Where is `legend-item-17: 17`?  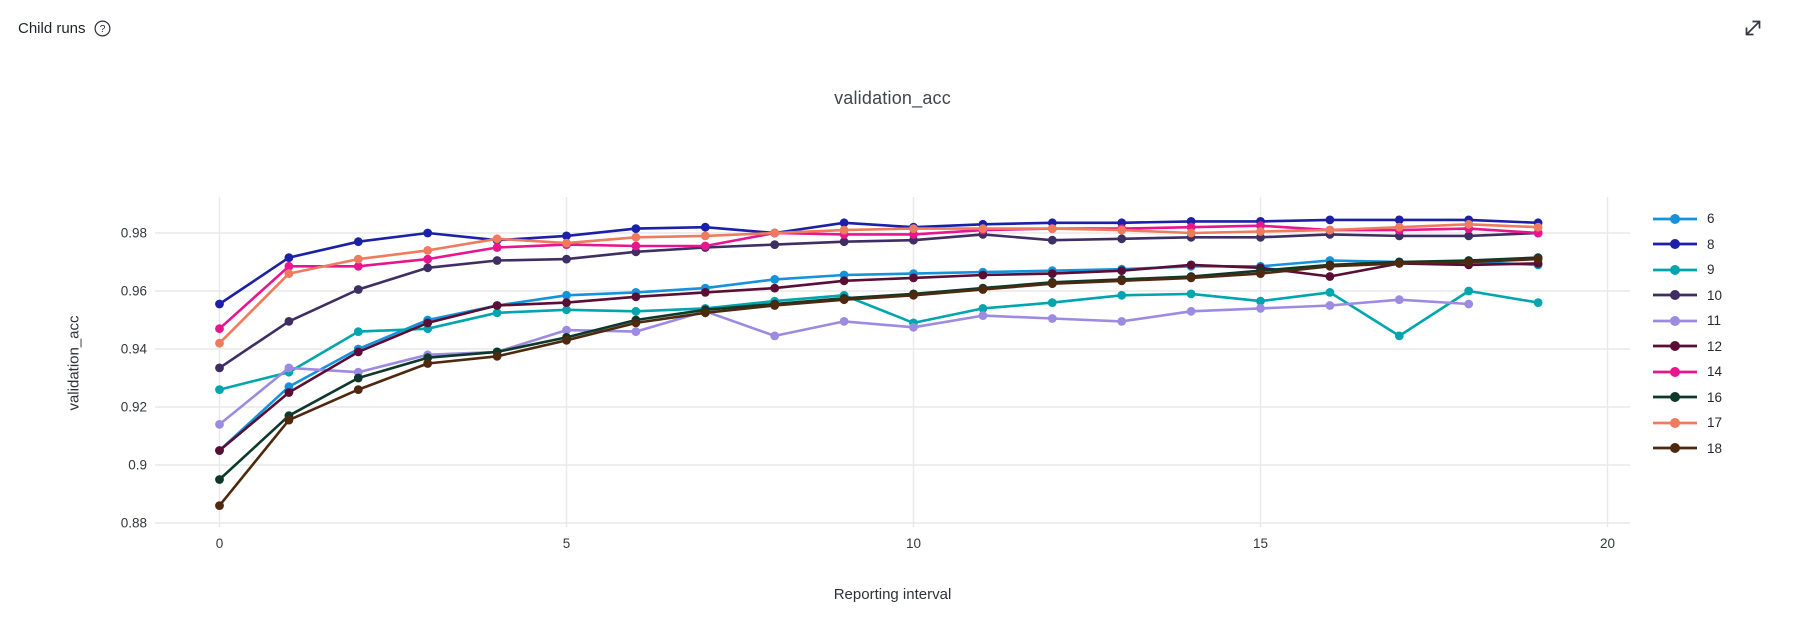 legend-item-17: 17 is located at coordinates (1687, 423).